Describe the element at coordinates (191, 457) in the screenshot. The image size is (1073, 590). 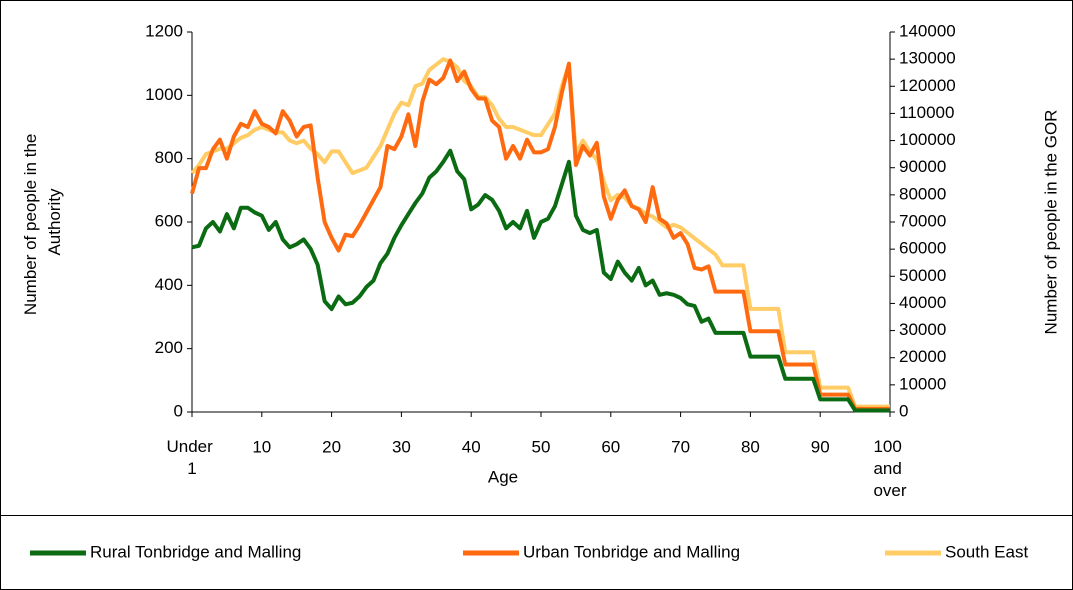
I see `x-tick-label: Under 1` at that location.